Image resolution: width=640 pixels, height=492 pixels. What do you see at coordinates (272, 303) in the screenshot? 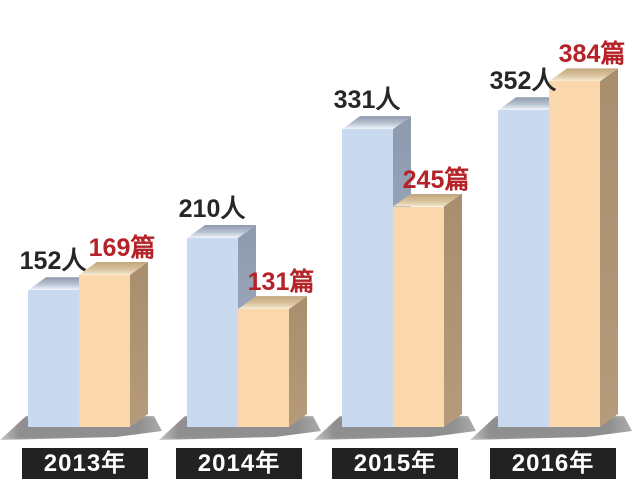
I see `bar-papers-2014-top-face` at bounding box center [272, 303].